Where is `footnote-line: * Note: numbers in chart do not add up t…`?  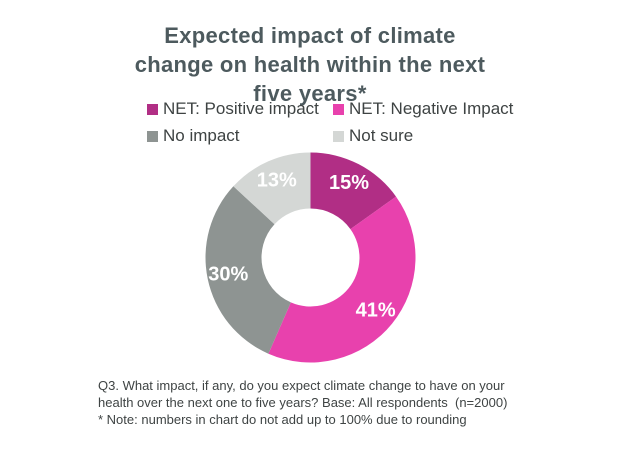 footnote-line: * Note: numbers in chart do not add up t… is located at coordinates (282, 419).